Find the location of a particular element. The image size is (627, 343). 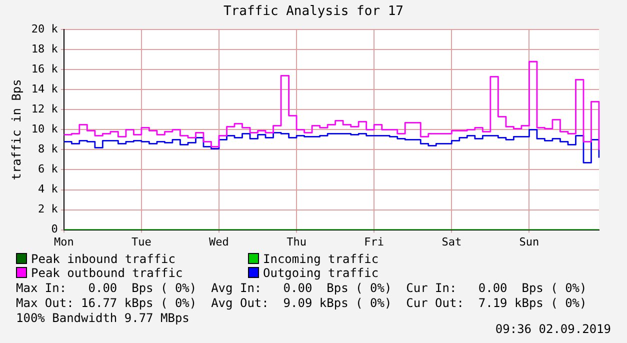

text: Max Out: 16.77 kBps ( 0%) Avg Out: 9.09 kBps ( 0%) Cur Out: 7.19 kBps ( 0%) is located at coordinates (301, 303).